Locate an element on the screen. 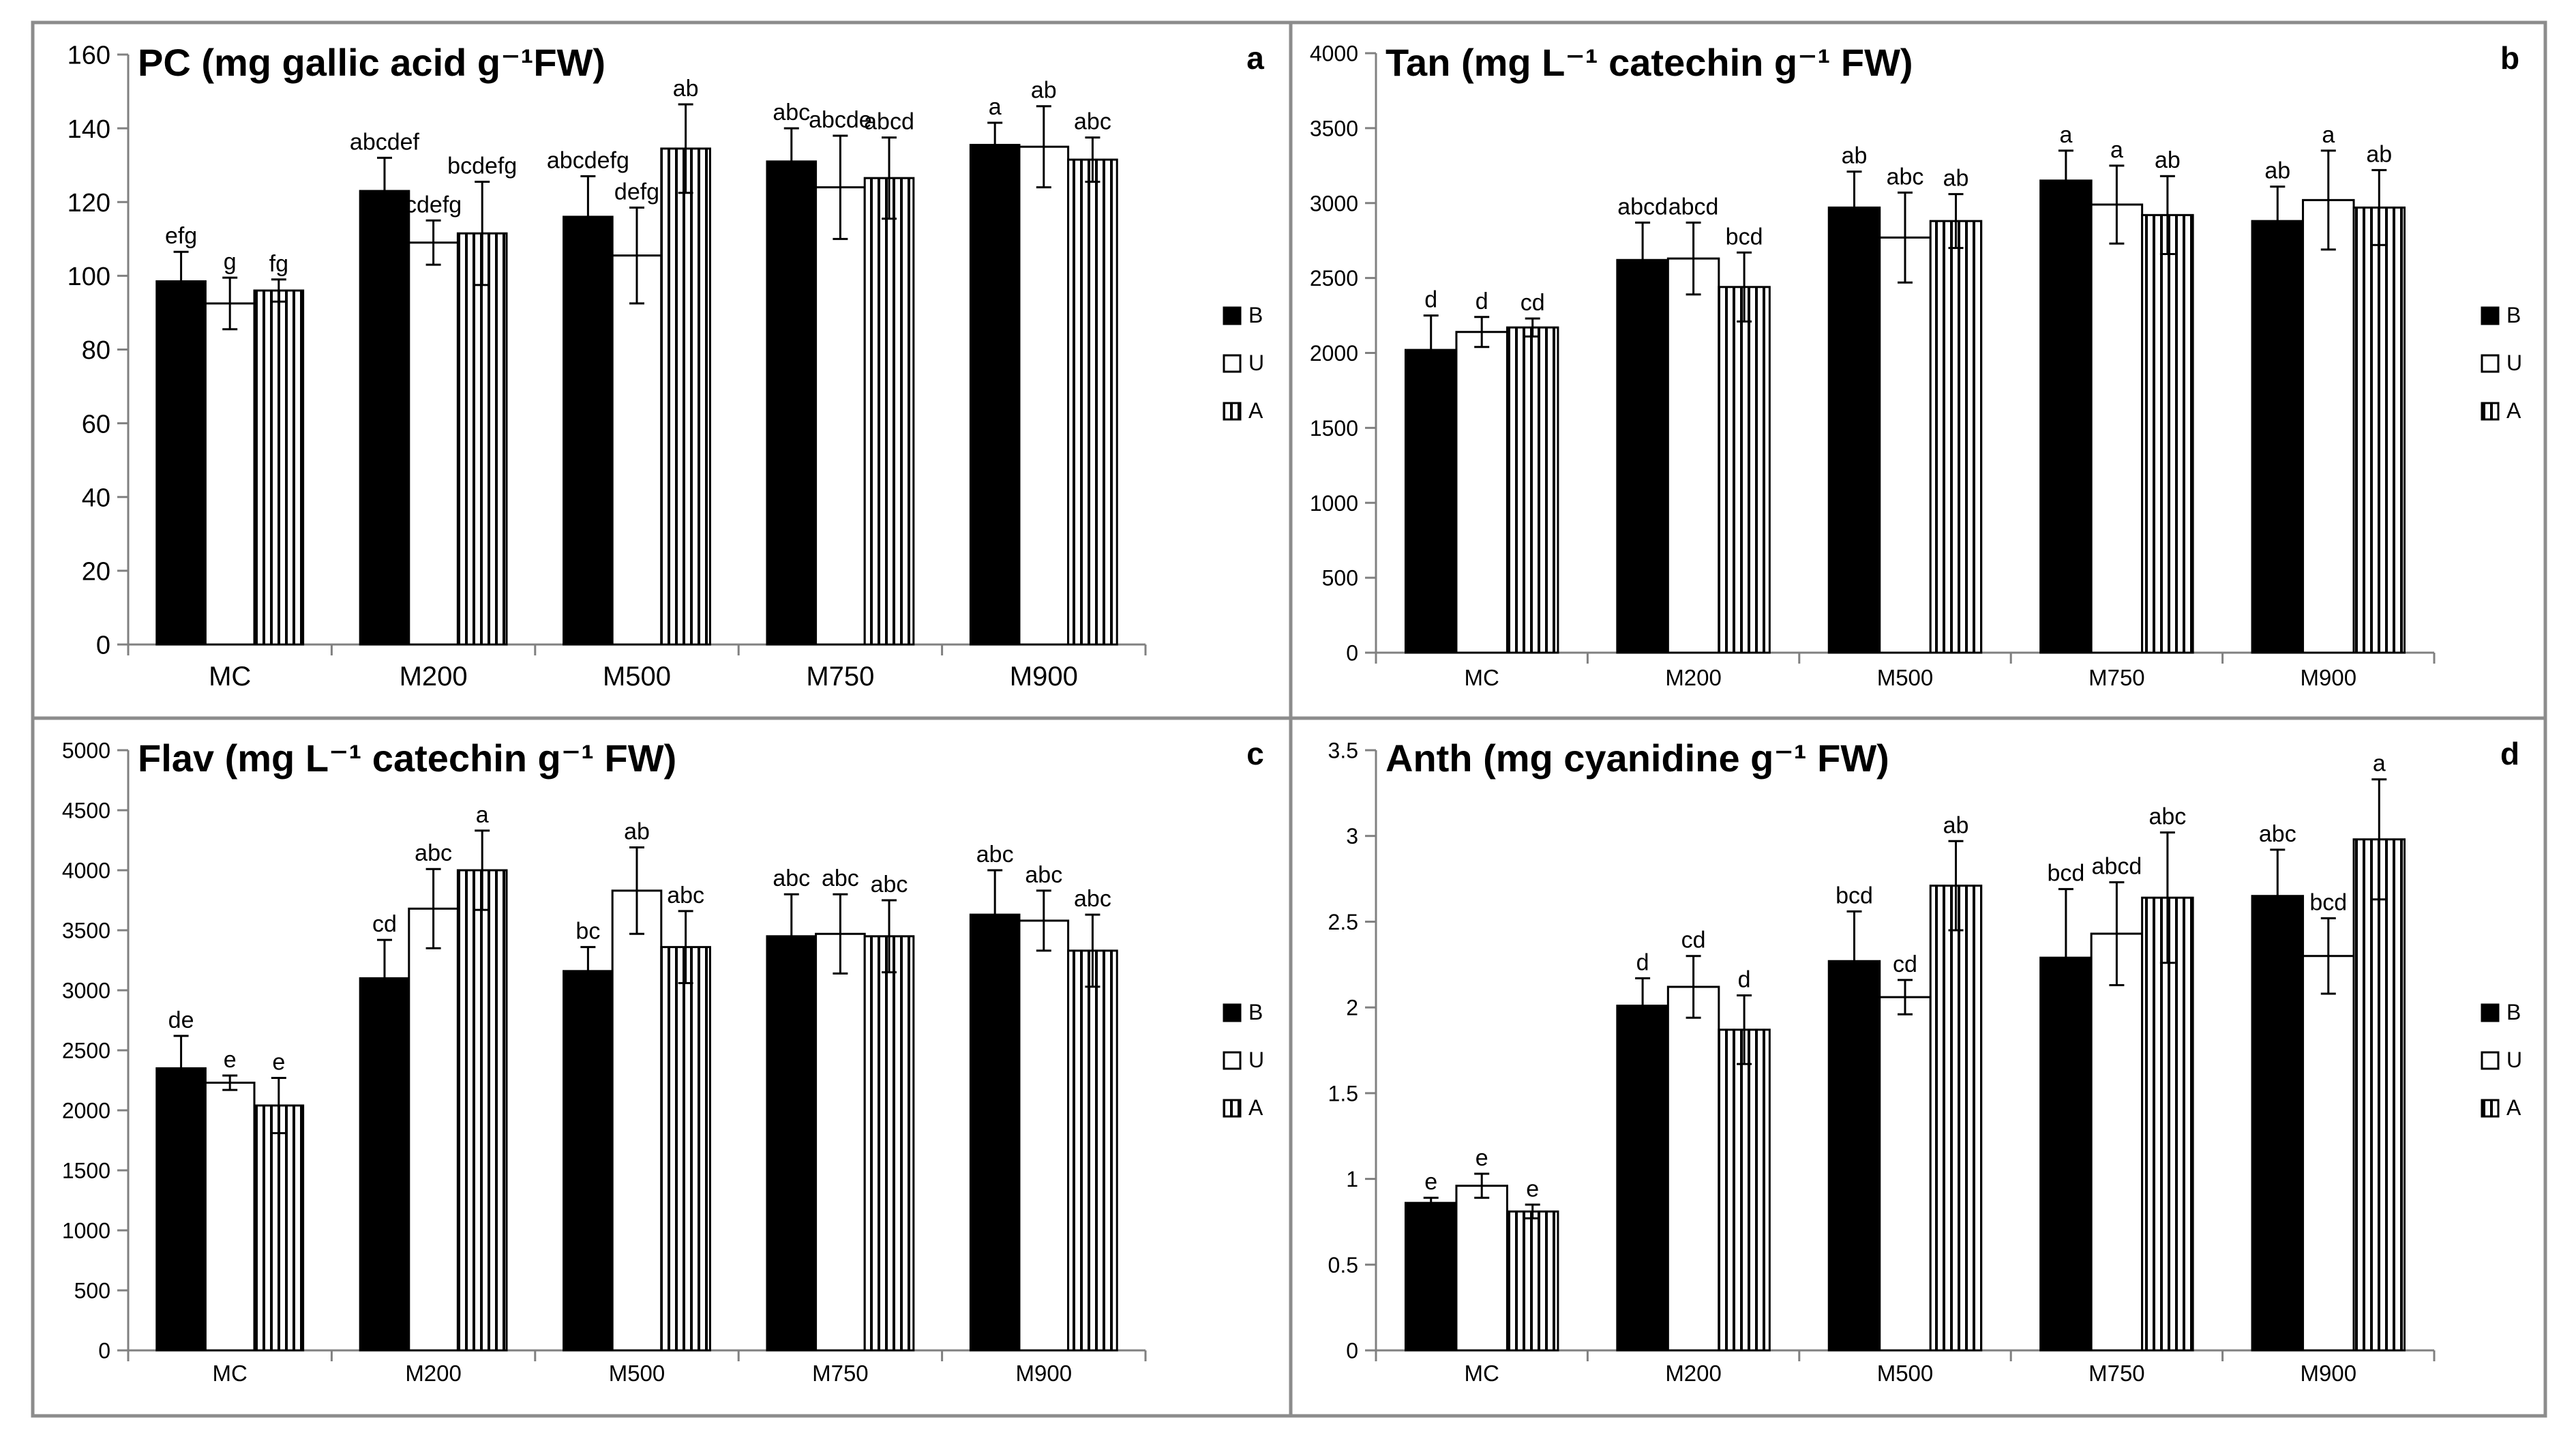  chart-title: Tan (mg L⁻¹ catechin g⁻¹ FW) is located at coordinates (1649, 62).